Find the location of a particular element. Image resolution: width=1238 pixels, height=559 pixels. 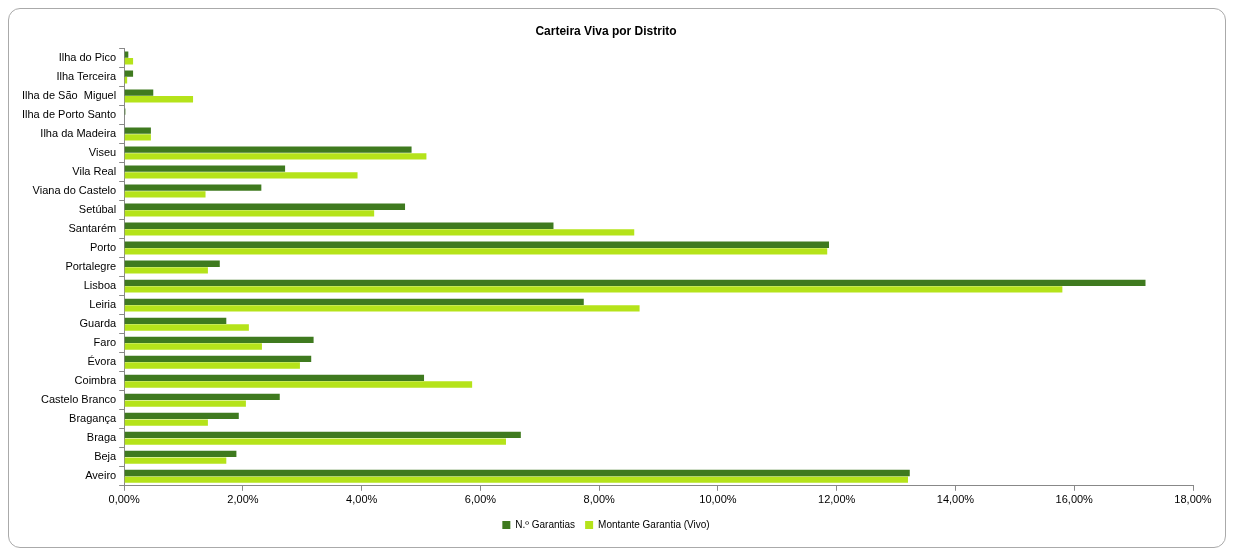

y-tick-label: Porto is located at coordinates (103, 247).